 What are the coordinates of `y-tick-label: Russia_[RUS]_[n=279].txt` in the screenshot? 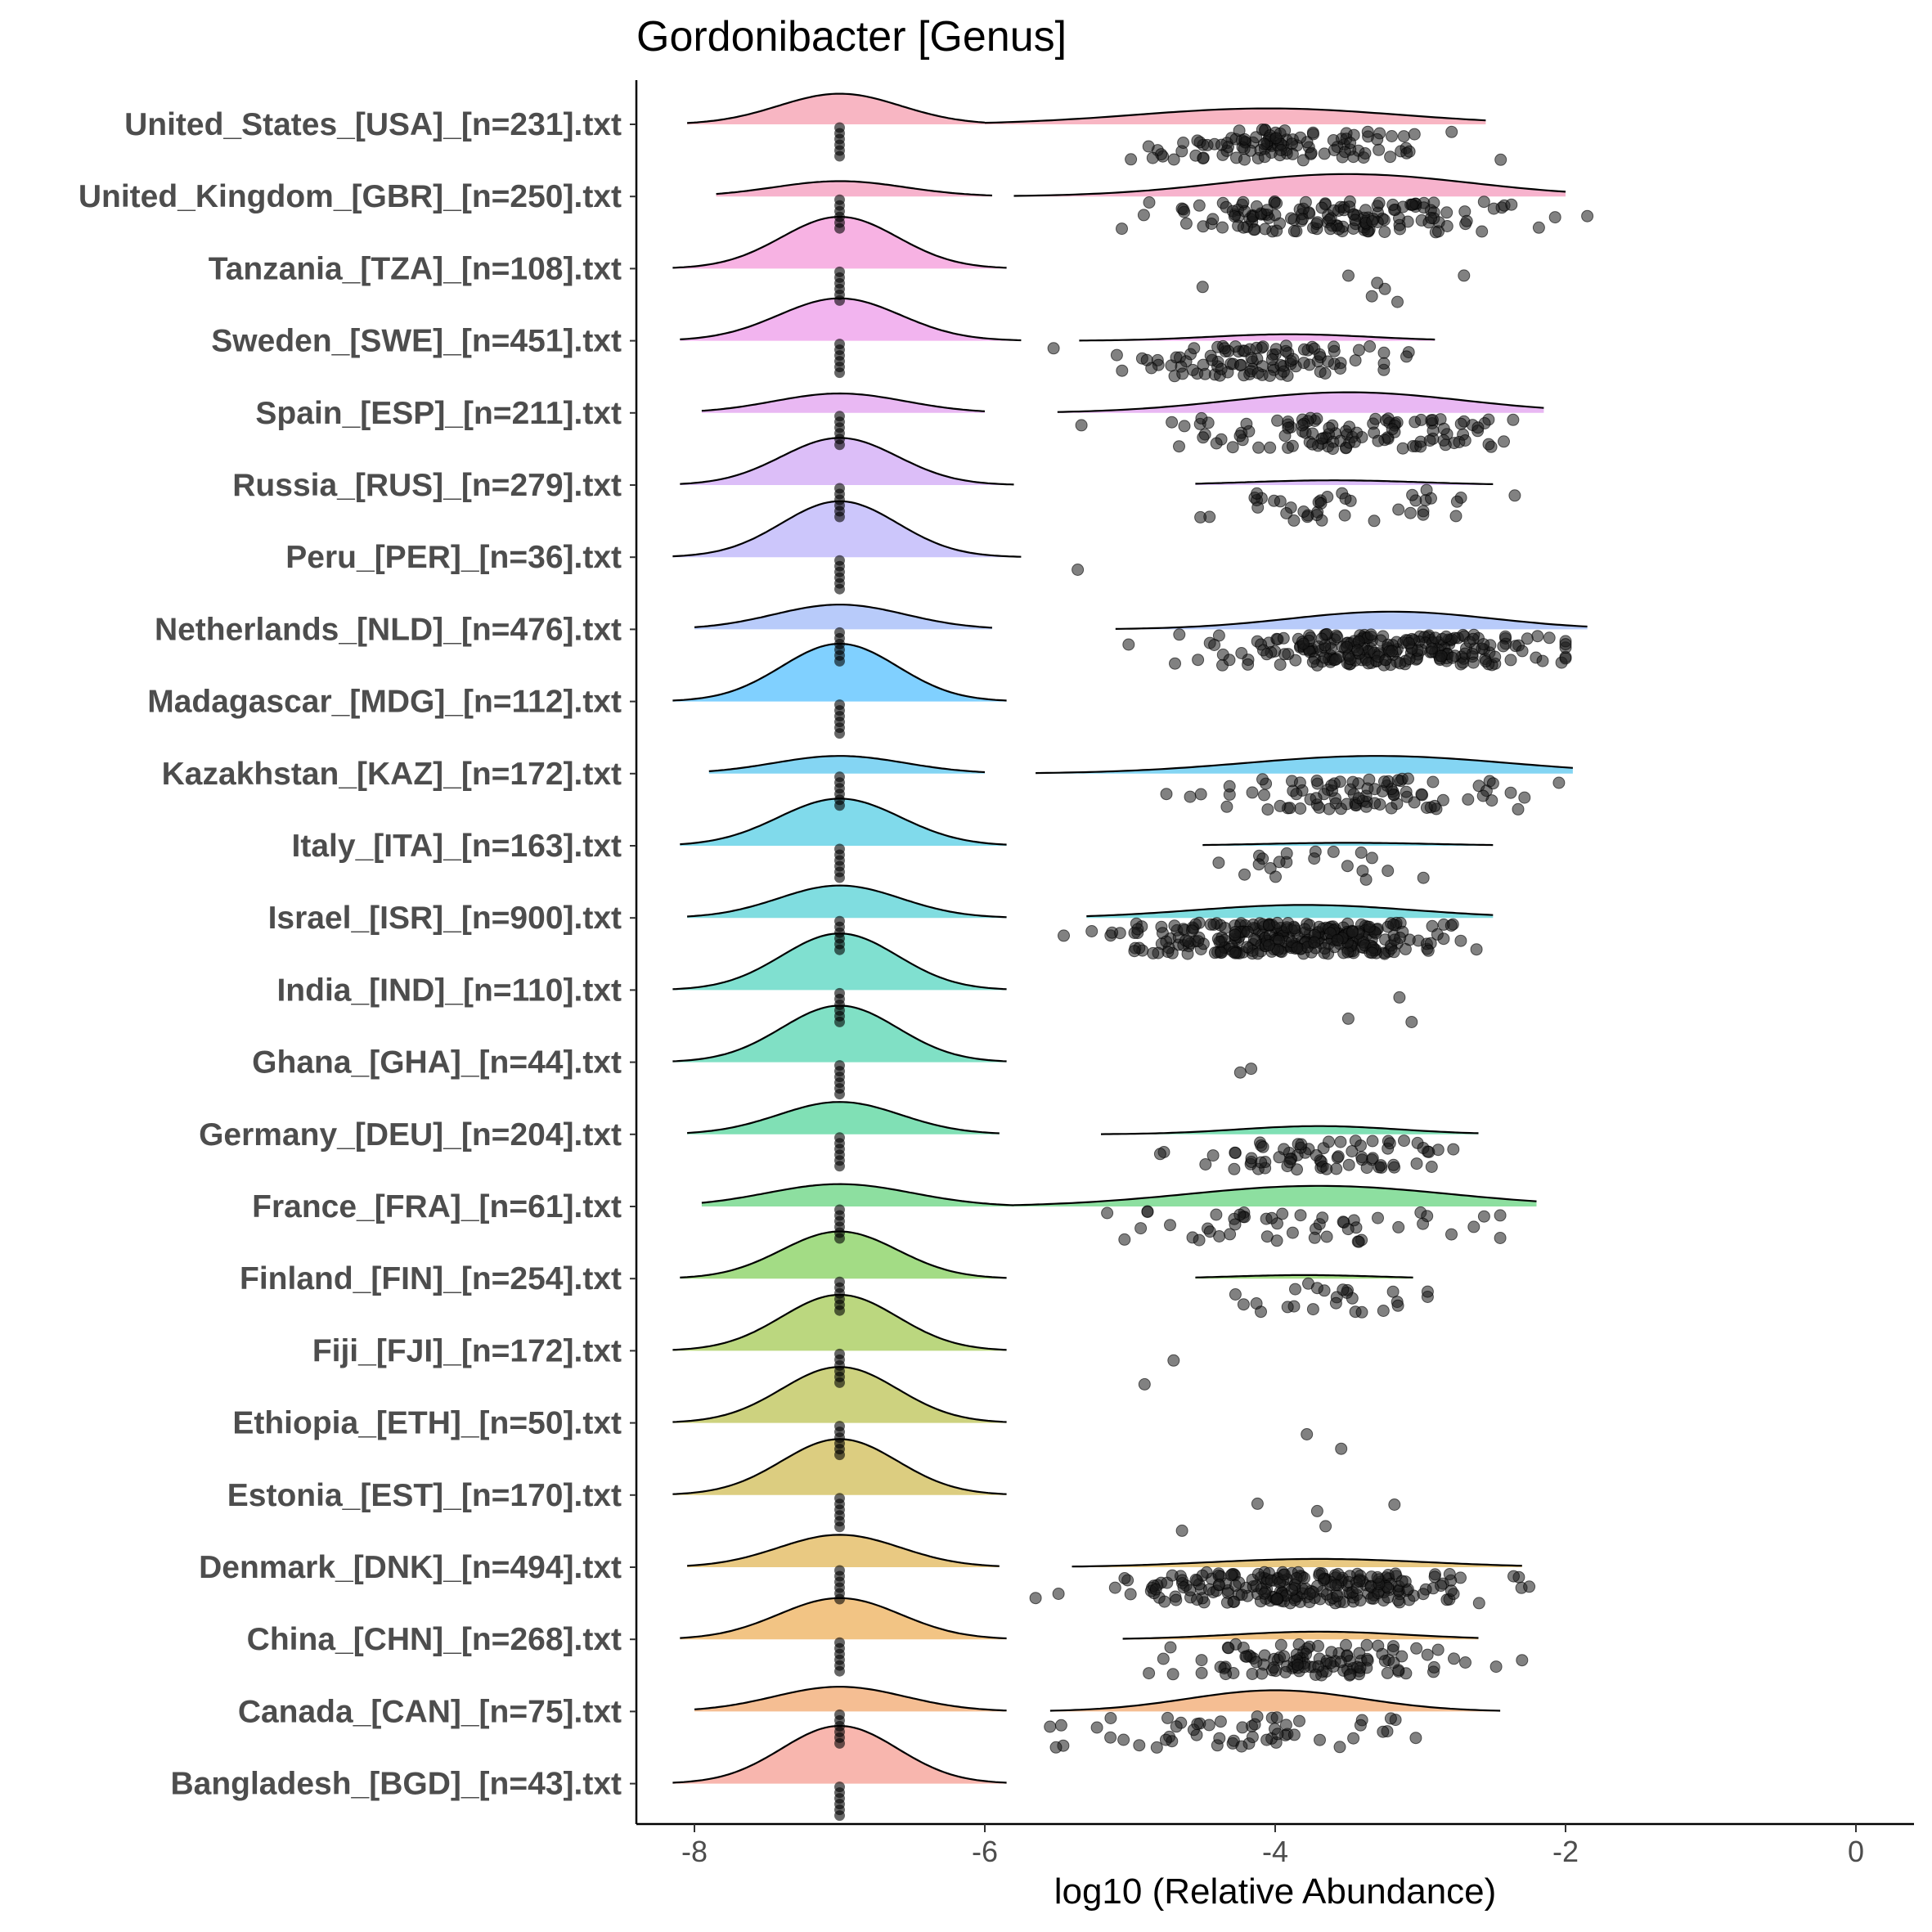 It's located at (427, 486).